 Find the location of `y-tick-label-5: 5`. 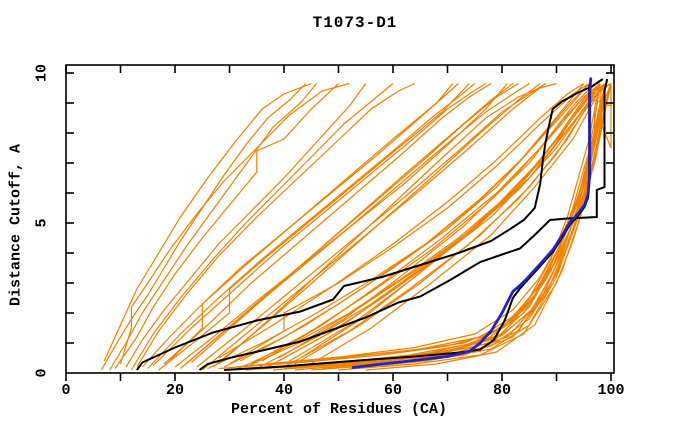

y-tick-label-5: 5 is located at coordinates (42, 223).